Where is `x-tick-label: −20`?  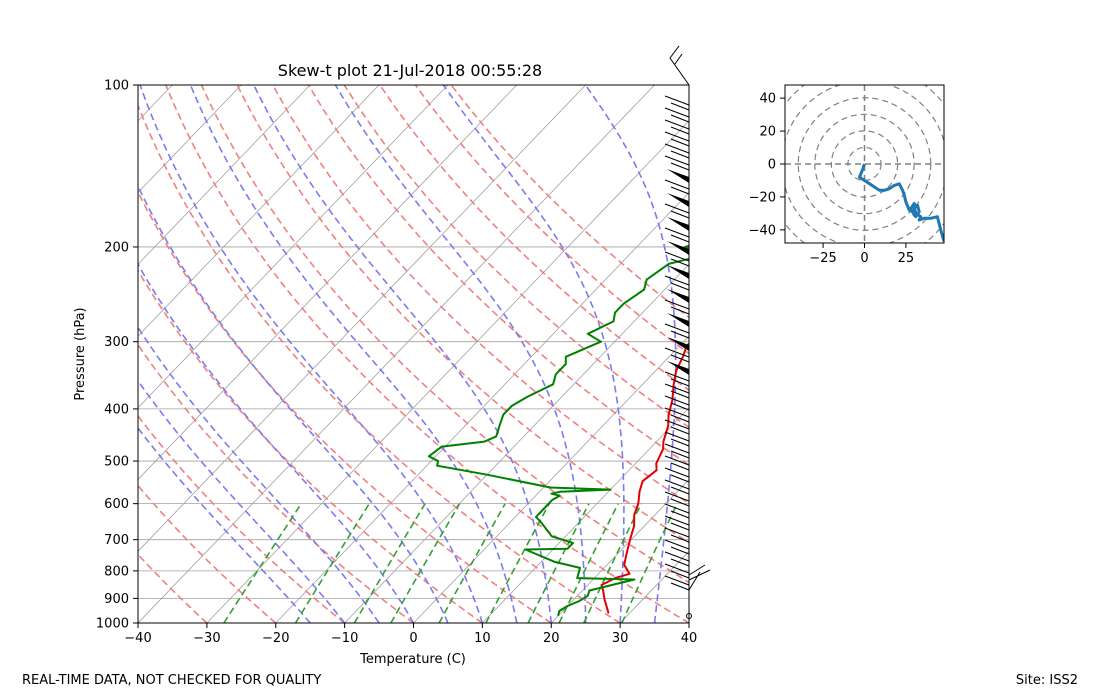
x-tick-label: −20 is located at coordinates (275, 638).